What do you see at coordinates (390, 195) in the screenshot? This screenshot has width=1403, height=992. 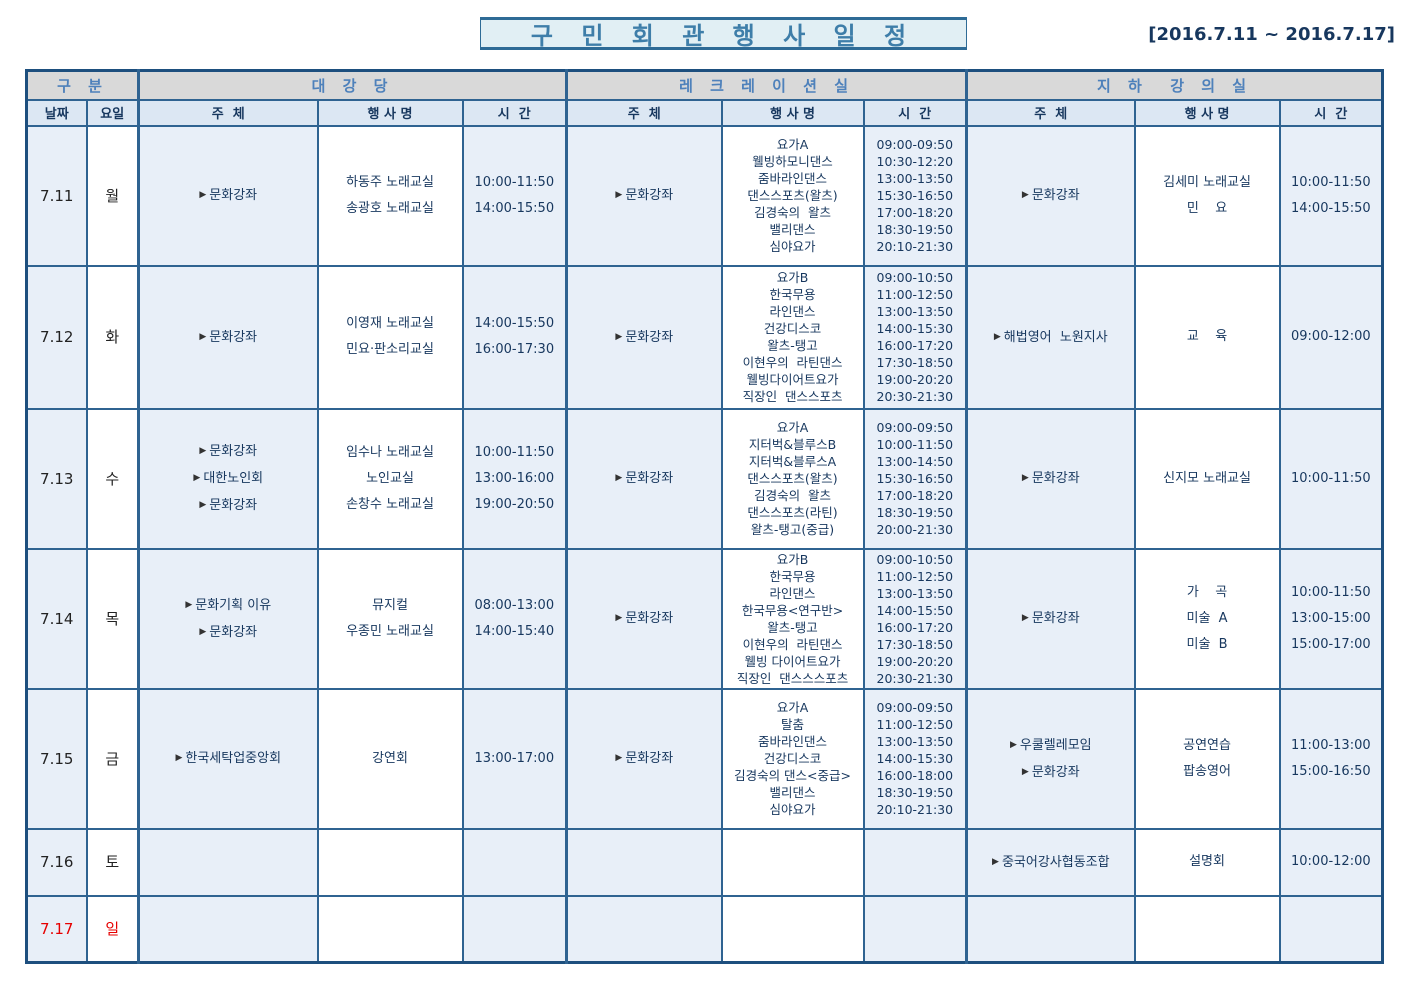 I see `hall-event-cell: 하동주 노래교실 송광호 노래교실` at bounding box center [390, 195].